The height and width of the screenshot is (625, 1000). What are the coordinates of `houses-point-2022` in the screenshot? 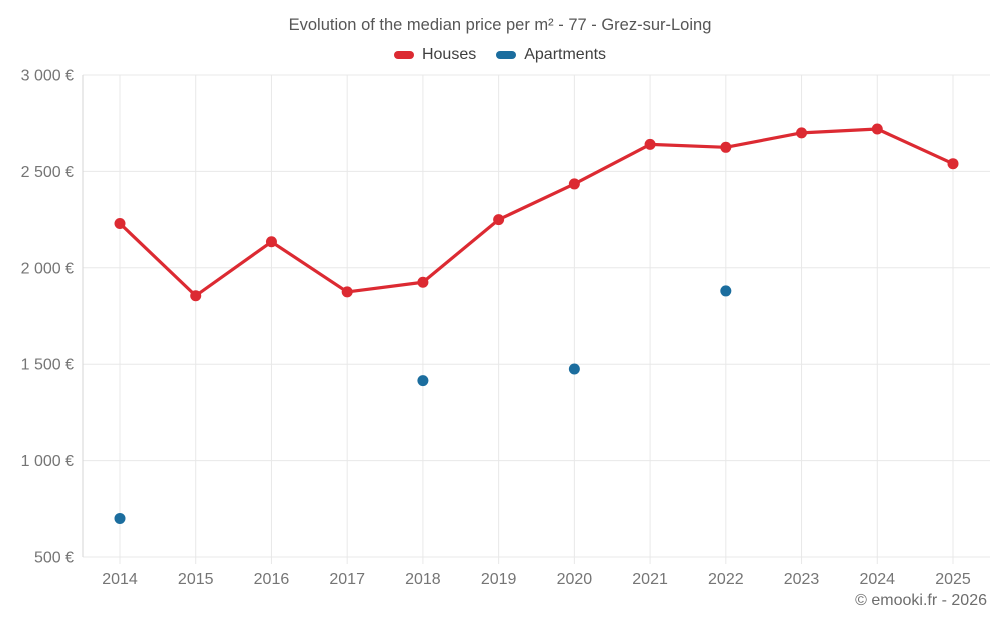 It's located at (726, 147).